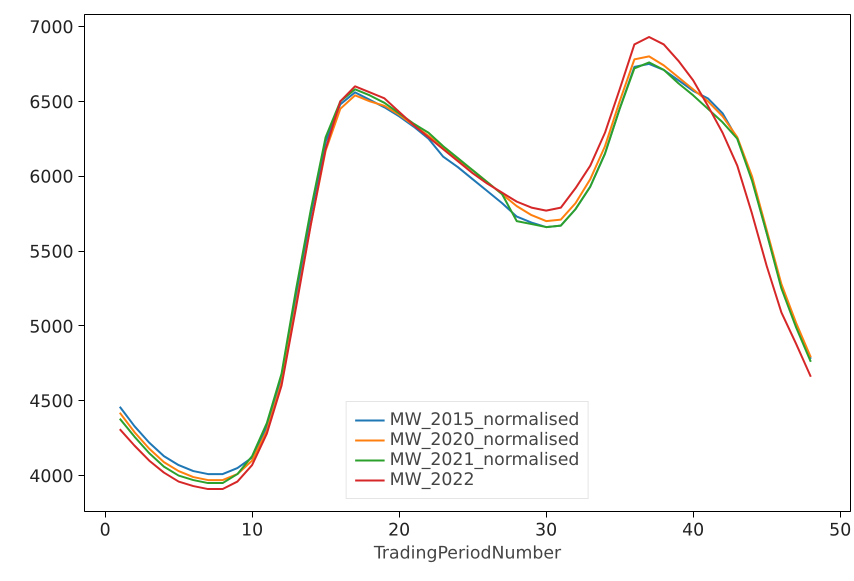 The height and width of the screenshot is (581, 854). What do you see at coordinates (693, 530) in the screenshot?
I see `x-tick-label: 40` at bounding box center [693, 530].